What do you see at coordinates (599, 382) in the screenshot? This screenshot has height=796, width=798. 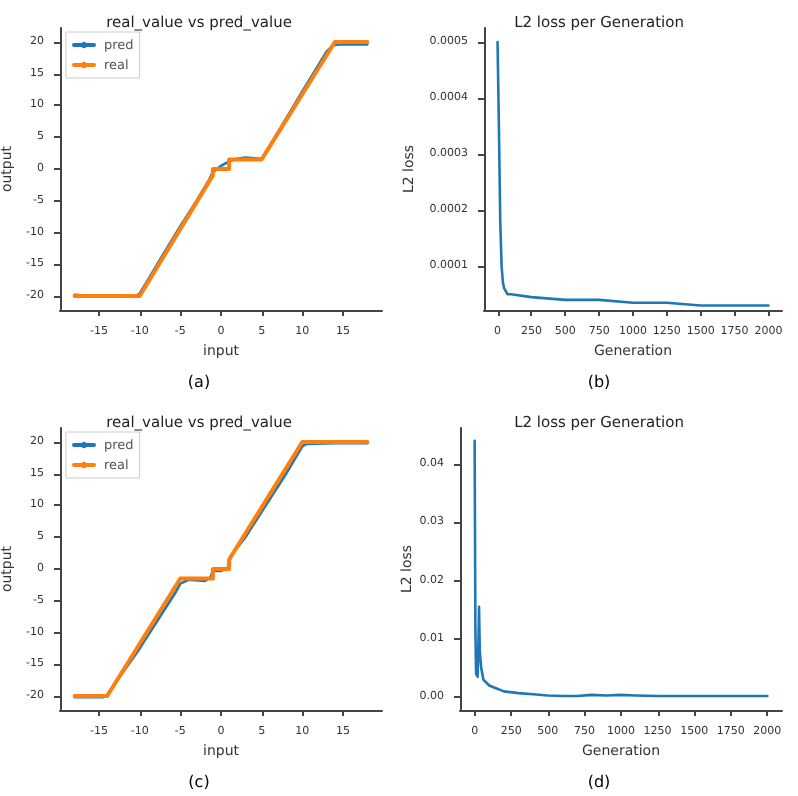 I see `text: (b)` at bounding box center [599, 382].